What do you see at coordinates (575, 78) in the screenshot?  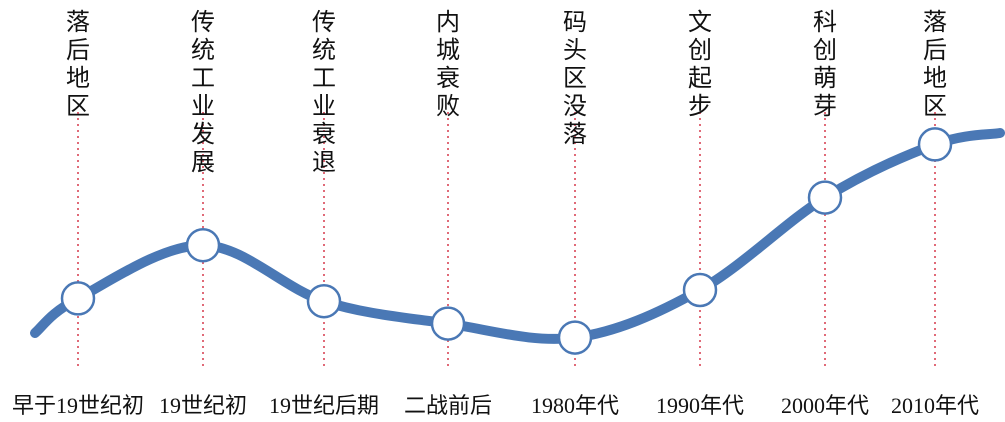 I see `stage-label-5: 码头区没落` at bounding box center [575, 78].